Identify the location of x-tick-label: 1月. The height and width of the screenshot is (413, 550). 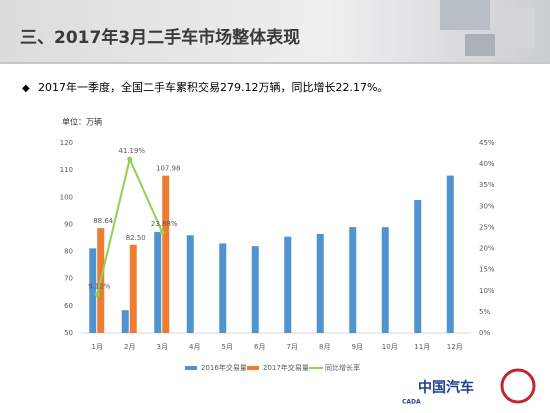
(97, 347).